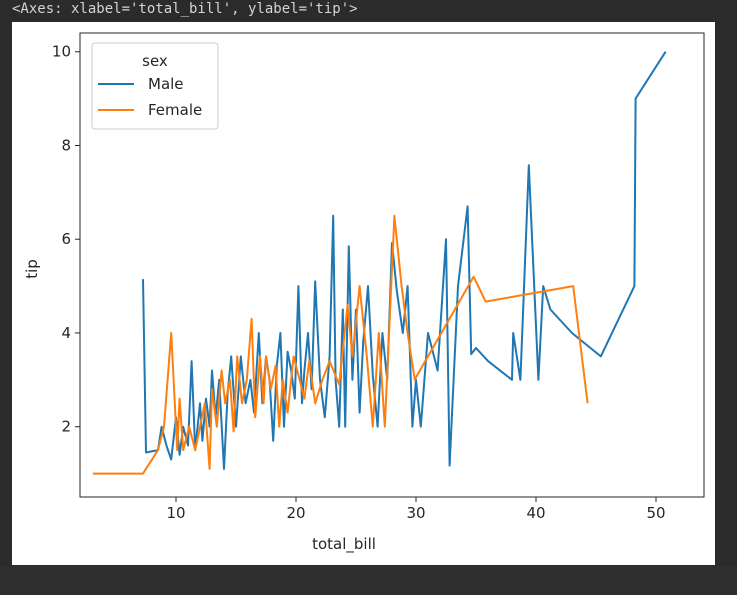 The width and height of the screenshot is (737, 595). Describe the element at coordinates (535, 513) in the screenshot. I see `x-tick-label: 40` at that location.